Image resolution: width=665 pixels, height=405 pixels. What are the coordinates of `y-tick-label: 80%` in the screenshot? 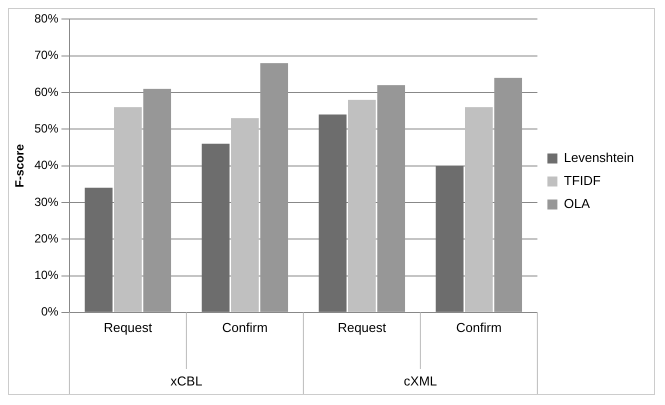 It's located at (46, 19).